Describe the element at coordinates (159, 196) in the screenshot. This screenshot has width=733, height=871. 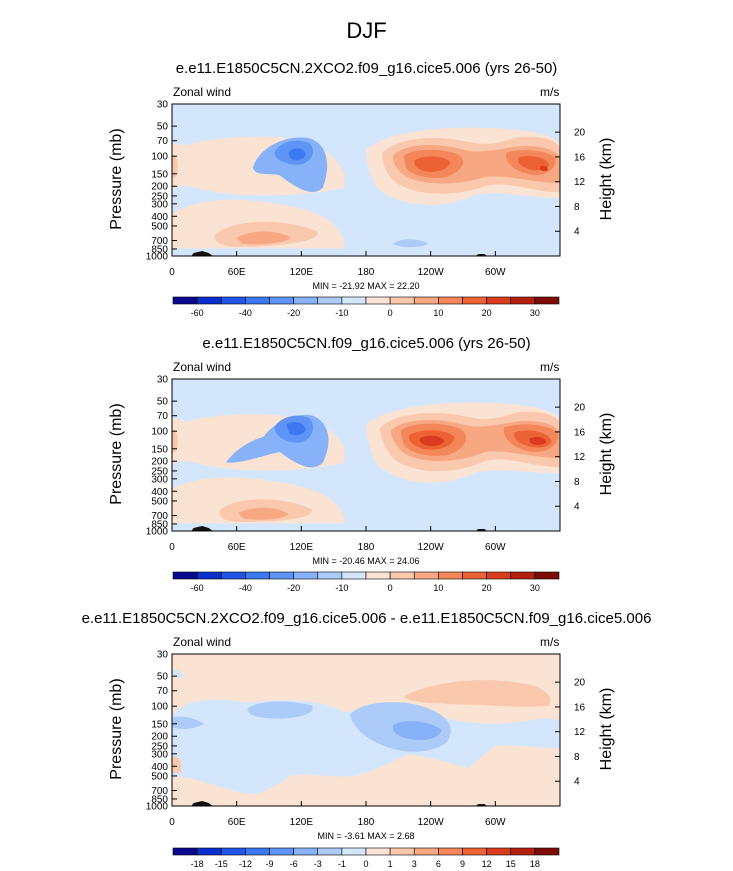
I see `pressure-tick-label: 250` at that location.